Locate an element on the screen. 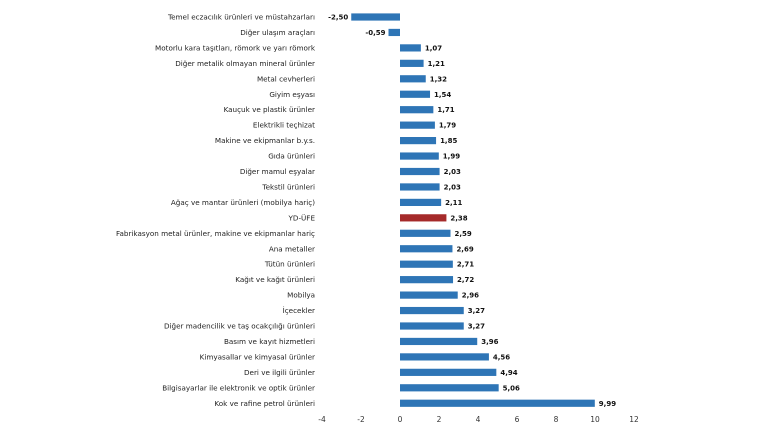 The width and height of the screenshot is (780, 440). value-label: 1,54 is located at coordinates (442, 95).